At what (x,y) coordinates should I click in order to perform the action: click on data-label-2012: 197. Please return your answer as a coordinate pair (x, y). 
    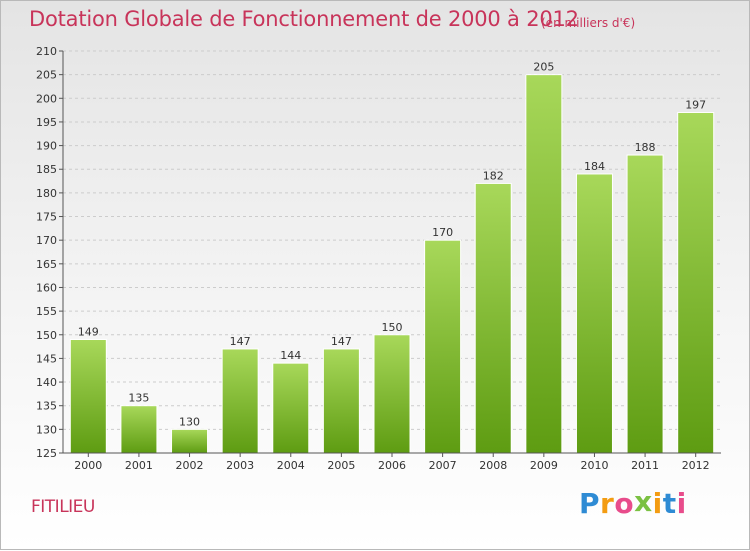
    Looking at the image, I should click on (695, 104).